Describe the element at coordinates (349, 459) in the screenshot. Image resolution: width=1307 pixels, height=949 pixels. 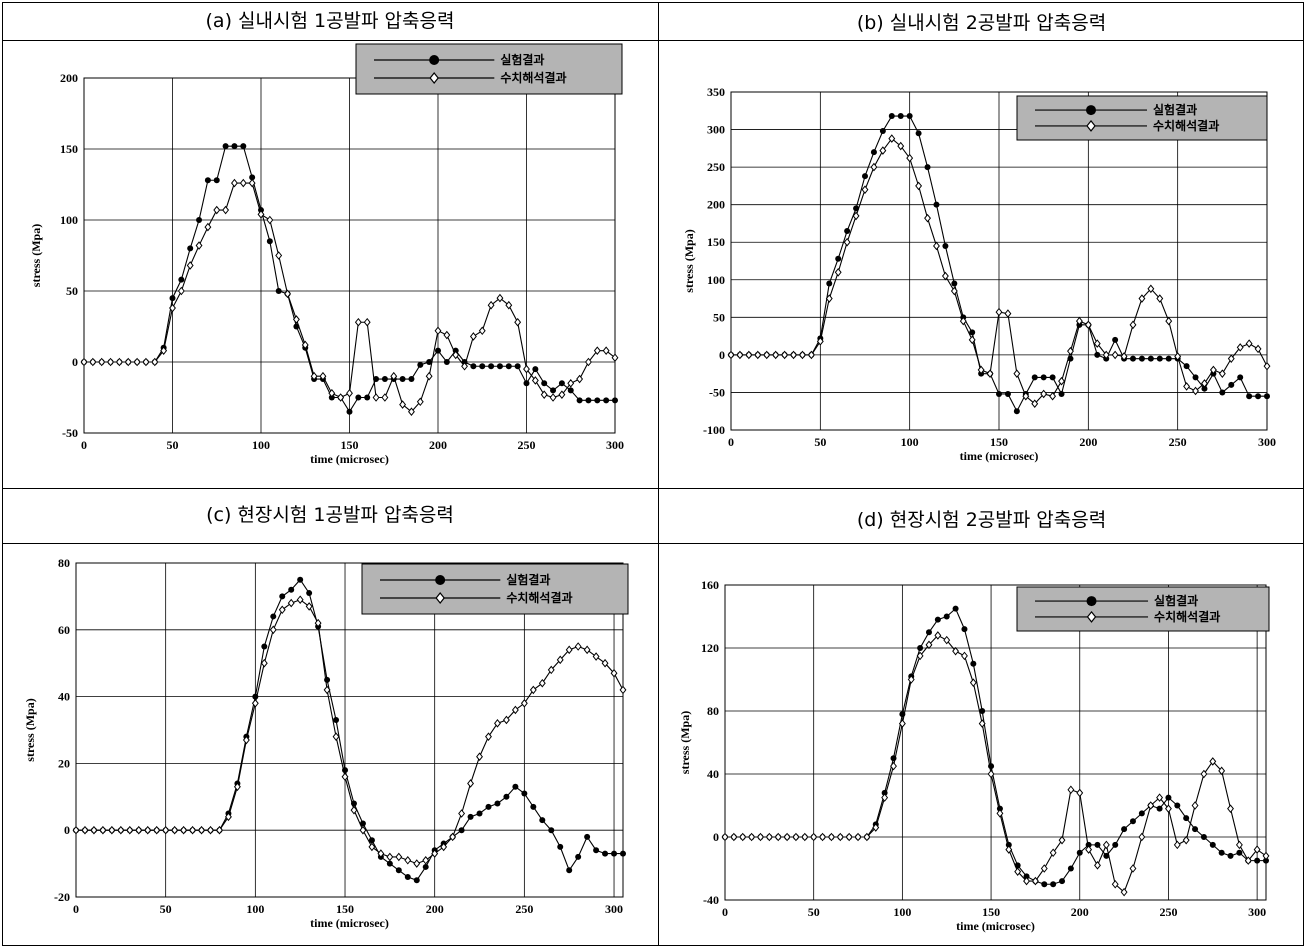
I see `x-axis-label: time (microsec)` at that location.